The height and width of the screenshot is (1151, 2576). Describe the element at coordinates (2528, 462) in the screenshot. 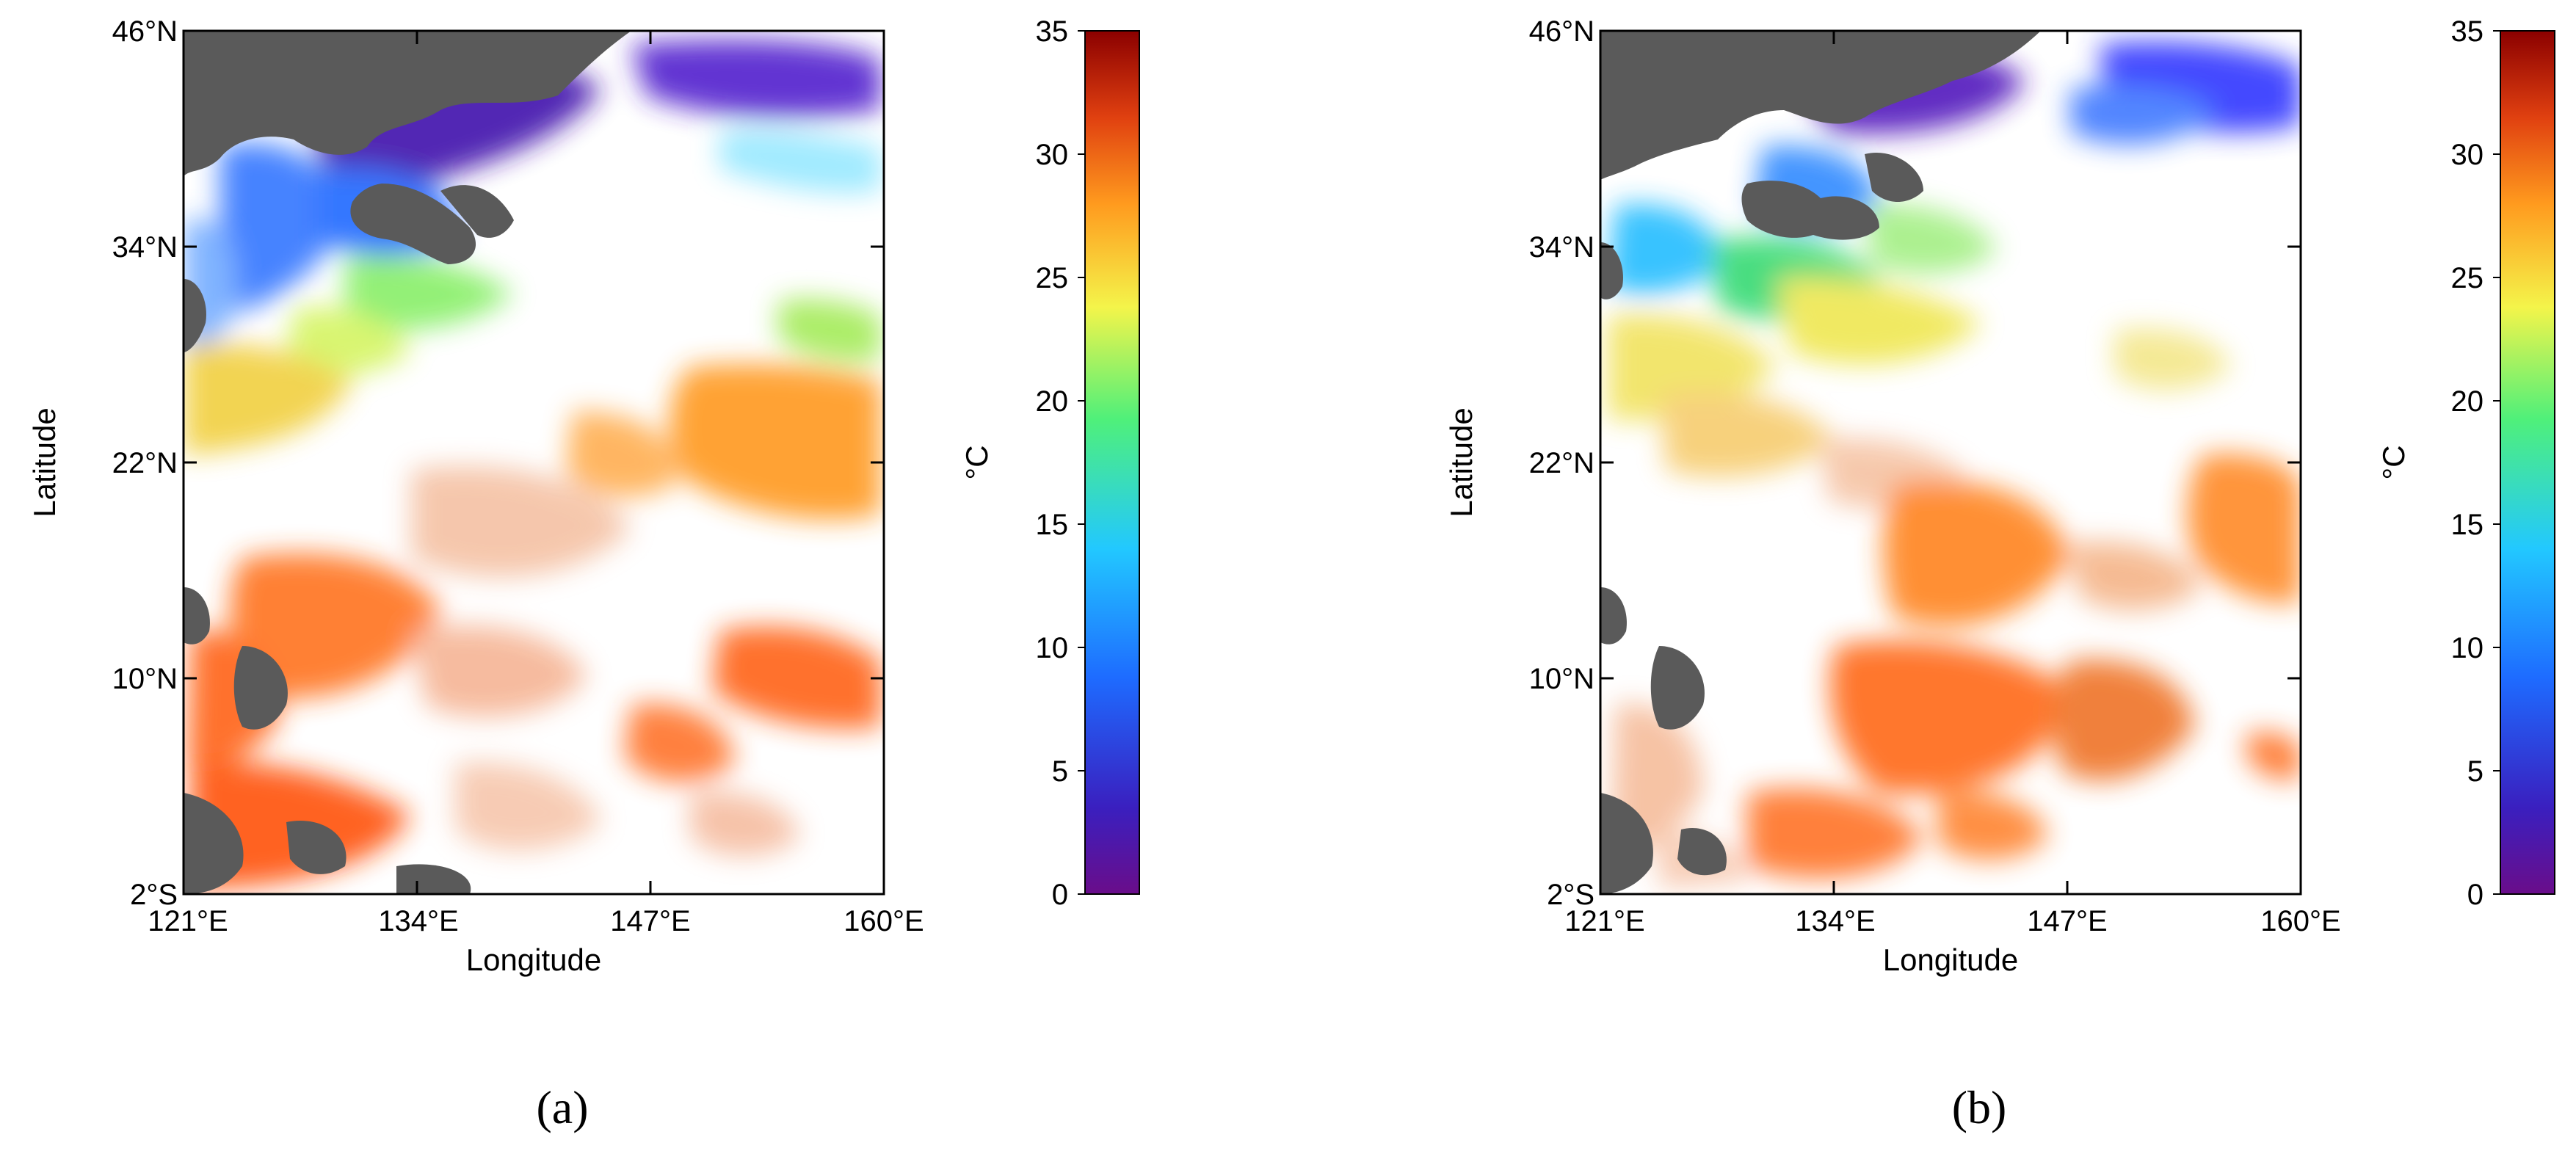

I see `panel-b-colorbar-bar` at that location.